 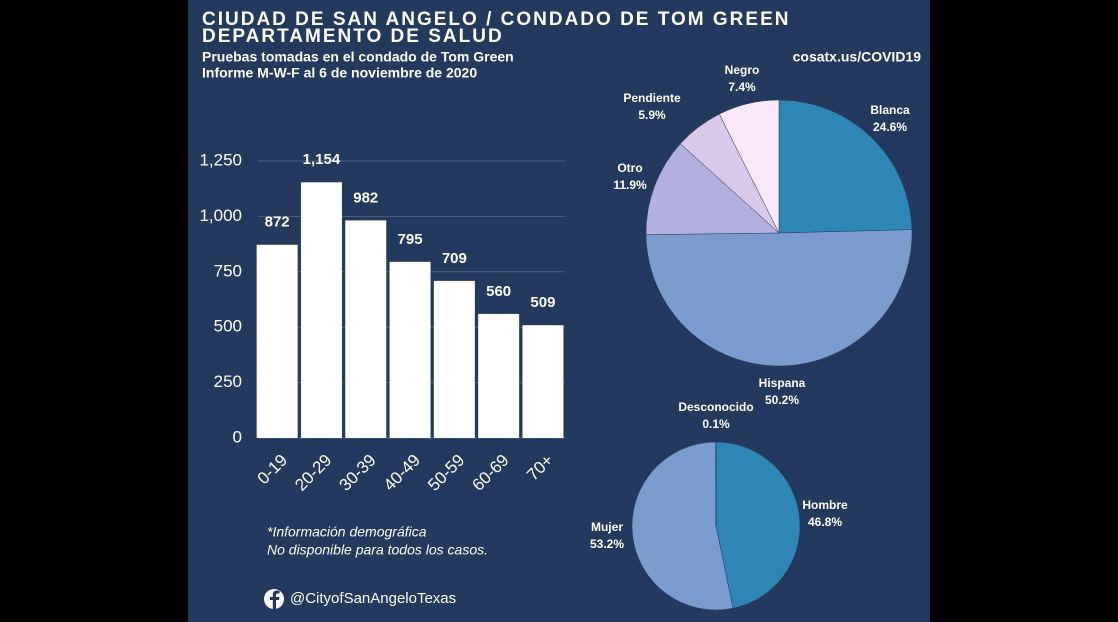 What do you see at coordinates (890, 110) in the screenshot?
I see `slice-label: Blanca` at bounding box center [890, 110].